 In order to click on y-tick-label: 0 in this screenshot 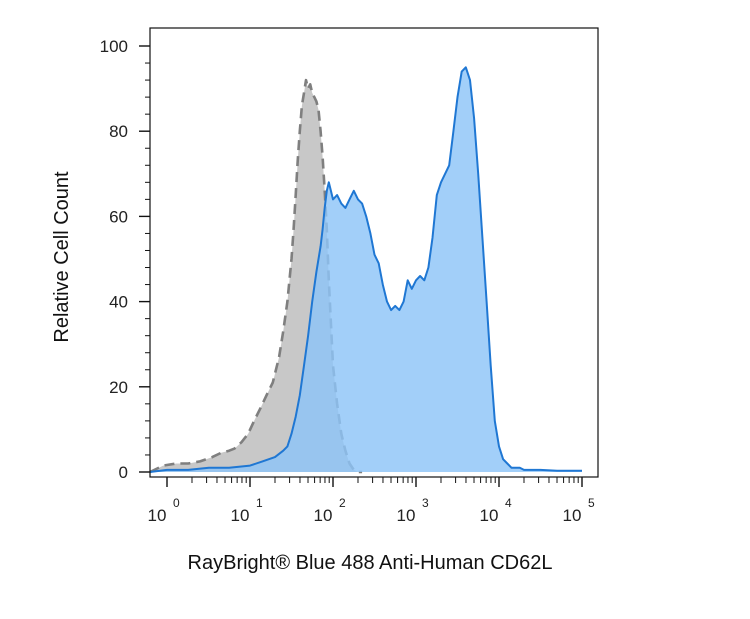, I will do `click(123, 472)`.